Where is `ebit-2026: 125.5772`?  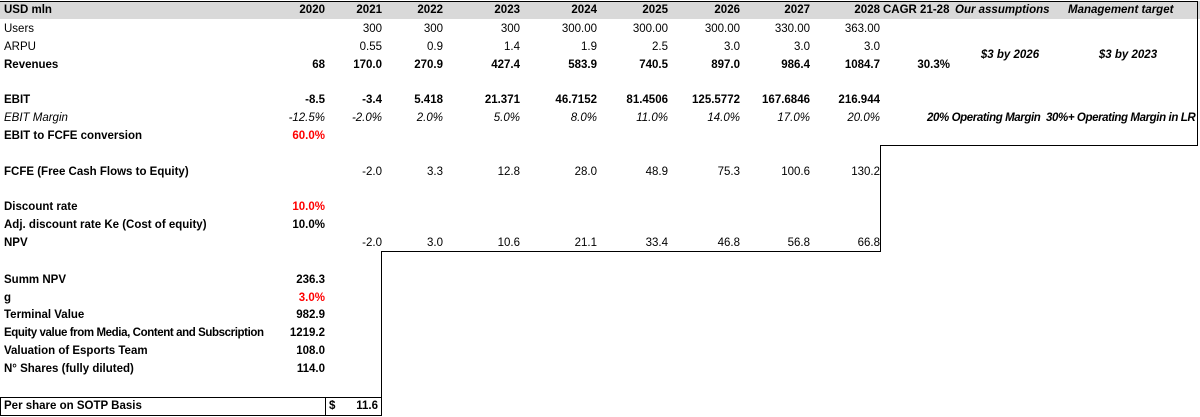
ebit-2026: 125.5772 is located at coordinates (716, 100).